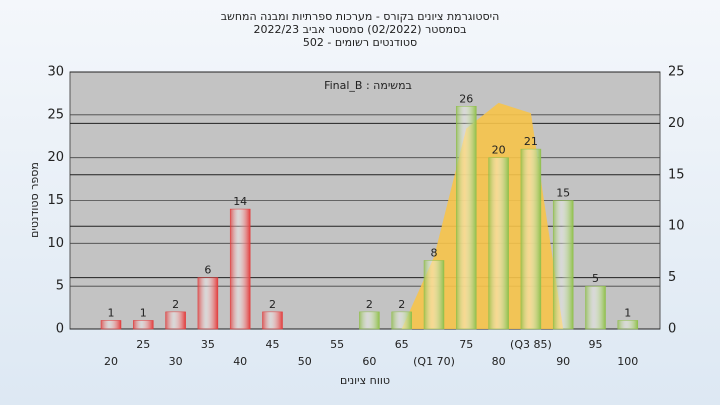 Image resolution: width=720 pixels, height=405 pixels. Describe the element at coordinates (143, 344) in the screenshot. I see `x-tick-label: 25` at that location.